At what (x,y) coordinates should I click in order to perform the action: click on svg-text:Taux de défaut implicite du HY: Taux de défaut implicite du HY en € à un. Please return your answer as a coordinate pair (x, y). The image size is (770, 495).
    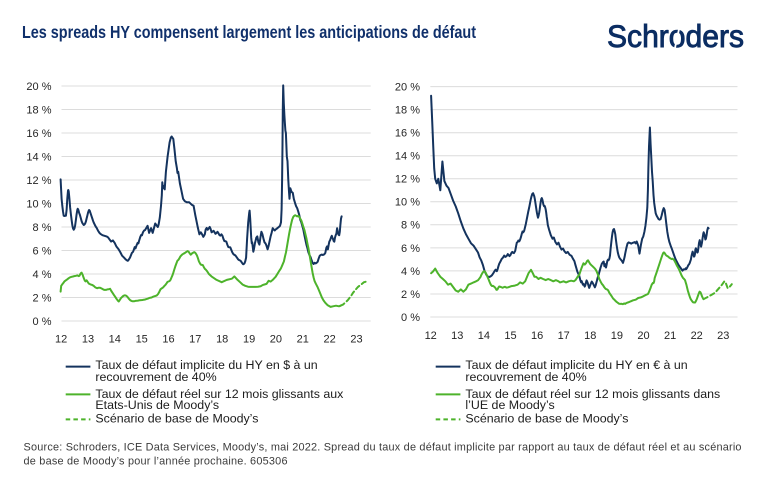
    Looking at the image, I should click on (576, 365).